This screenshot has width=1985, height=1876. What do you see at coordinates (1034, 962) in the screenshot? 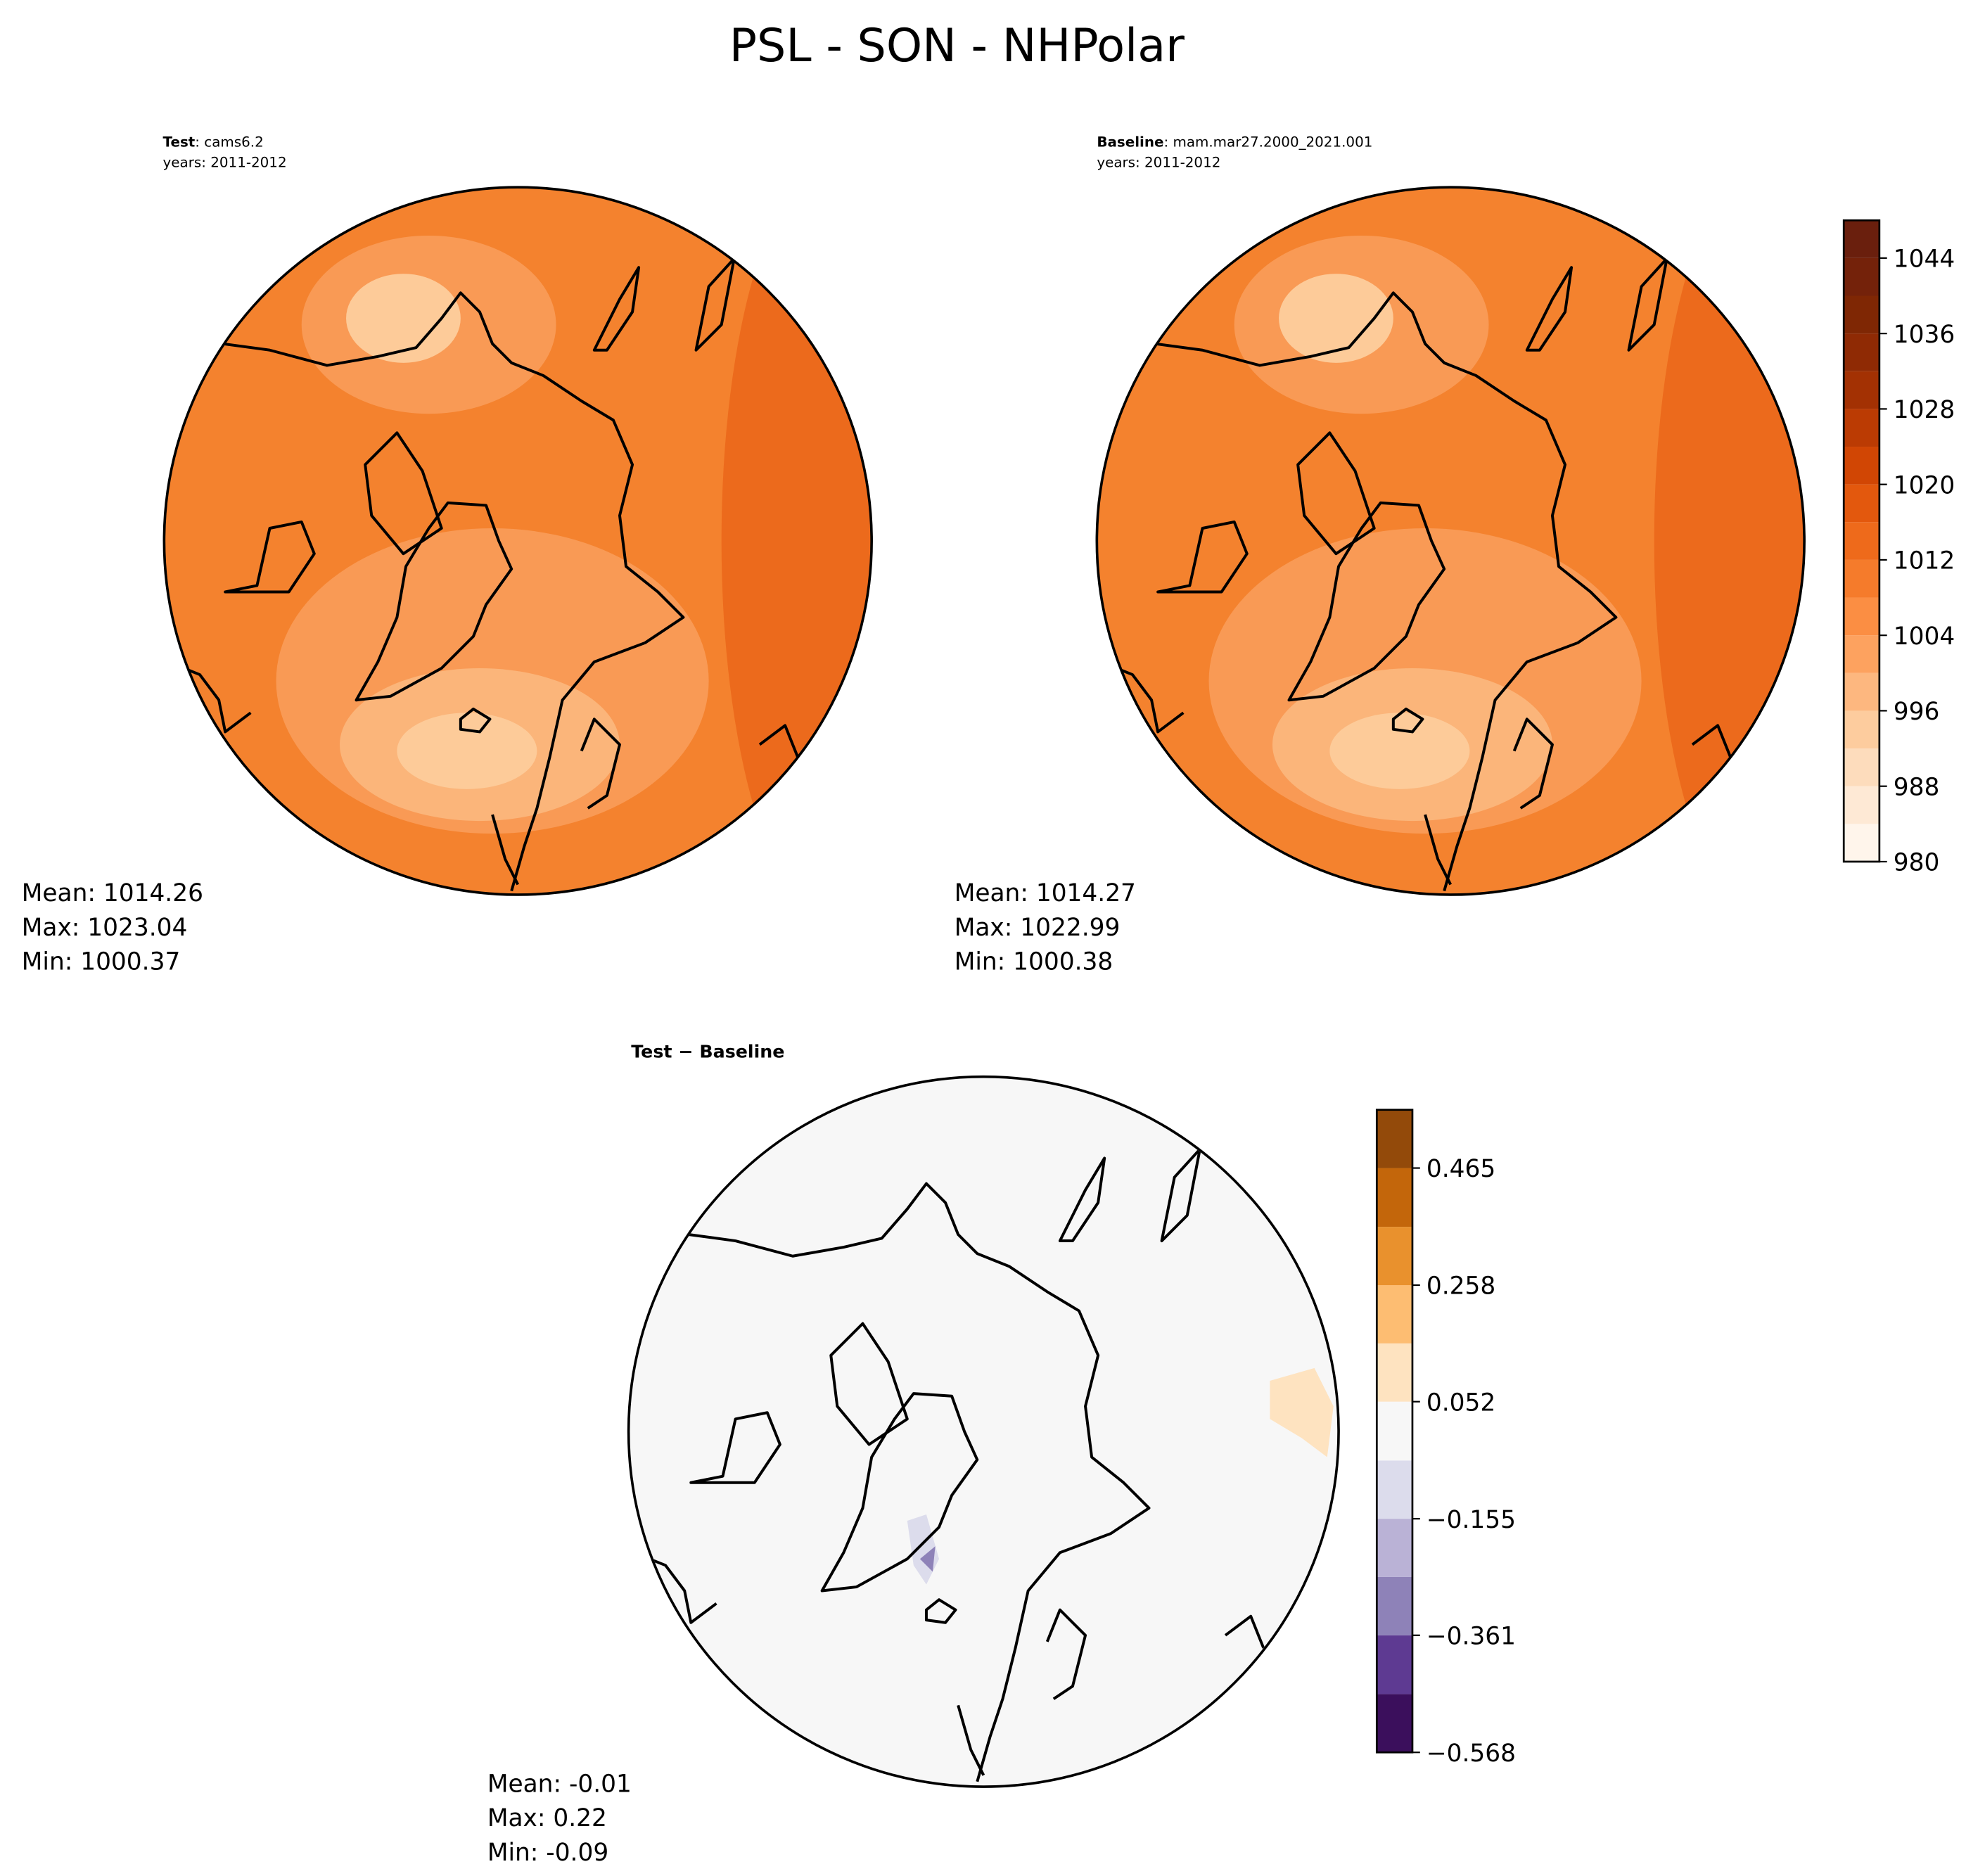
I see `stat: Min: 1000.38` at bounding box center [1034, 962].